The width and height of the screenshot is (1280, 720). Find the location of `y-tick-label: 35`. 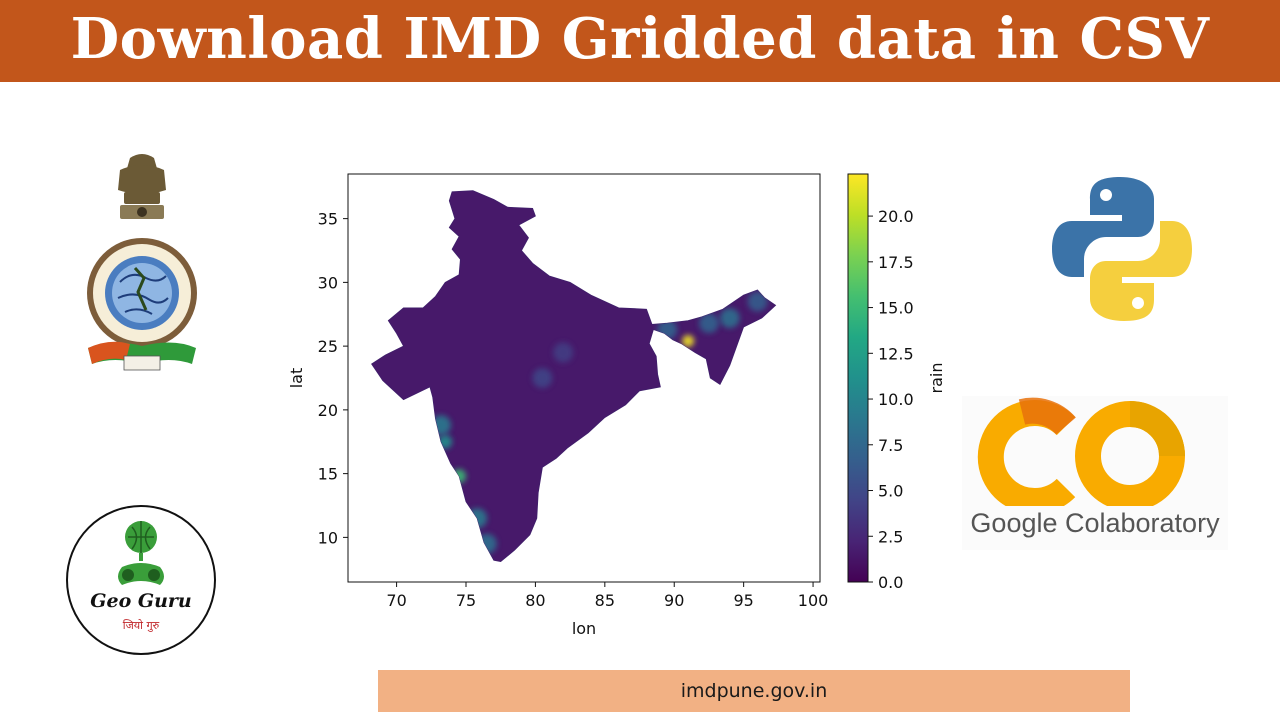

y-tick-label: 35 is located at coordinates (328, 219).